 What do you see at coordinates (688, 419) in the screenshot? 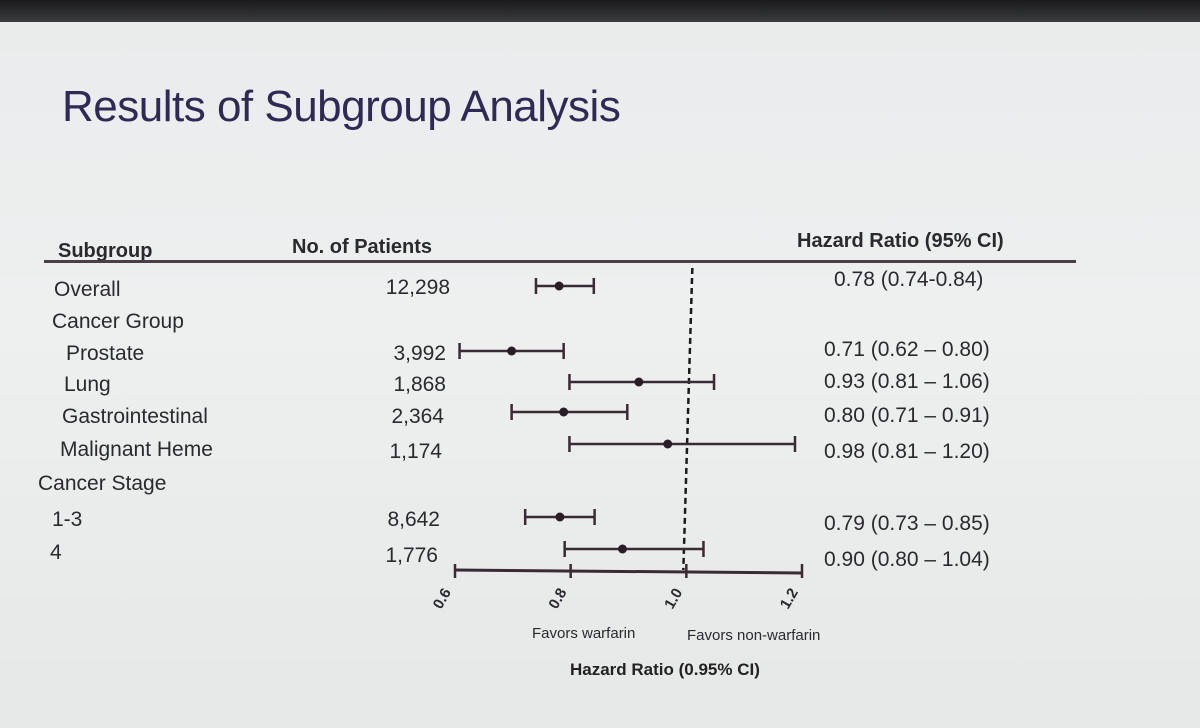
I see `reference-line` at bounding box center [688, 419].